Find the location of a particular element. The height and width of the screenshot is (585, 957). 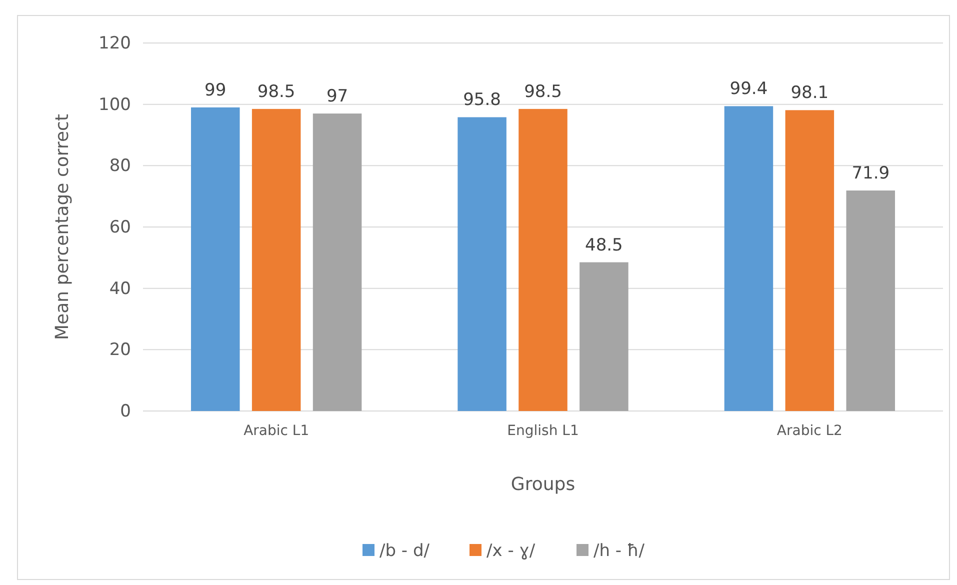

y-tick-label: 20 is located at coordinates (120, 350).